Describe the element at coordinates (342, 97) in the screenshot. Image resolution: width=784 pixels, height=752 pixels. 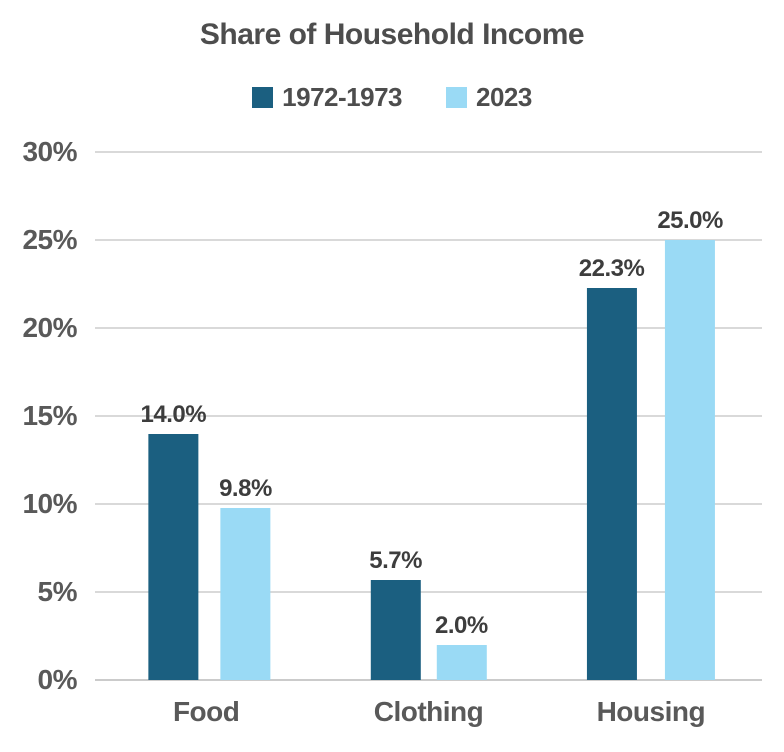
I see `legend-label: 1972-1973` at that location.